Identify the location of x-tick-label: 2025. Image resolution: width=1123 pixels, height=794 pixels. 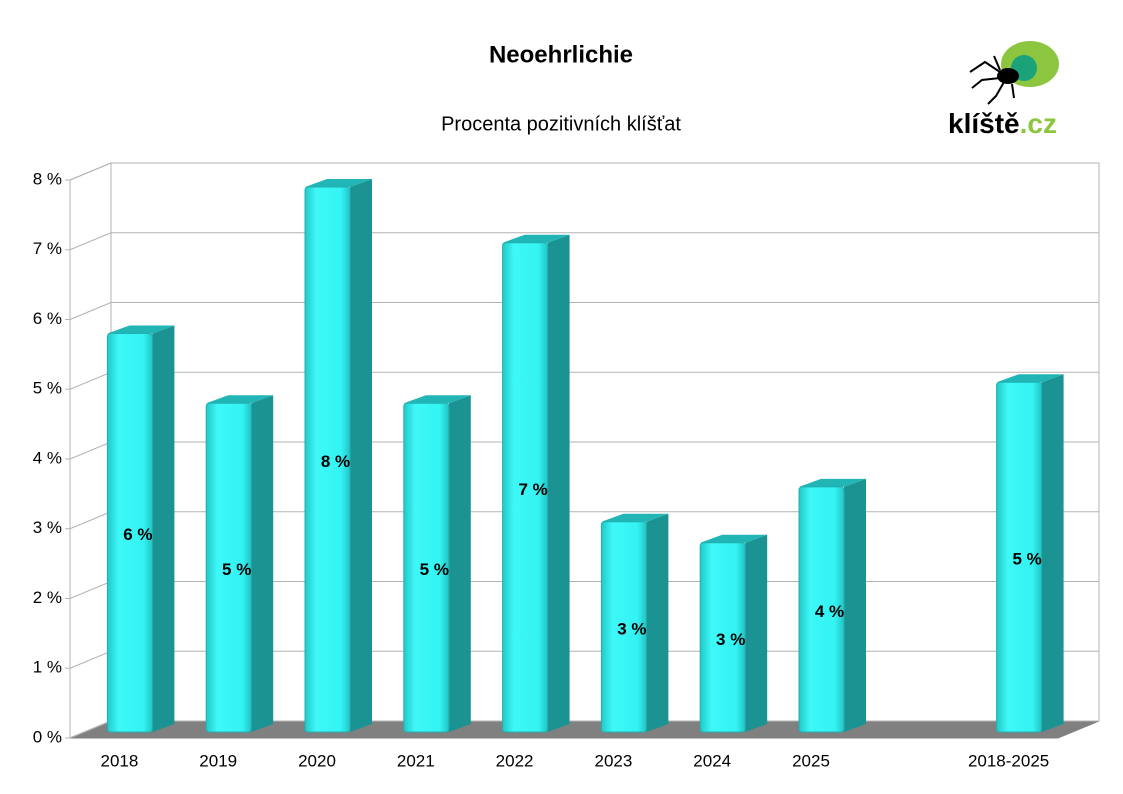
(811, 760).